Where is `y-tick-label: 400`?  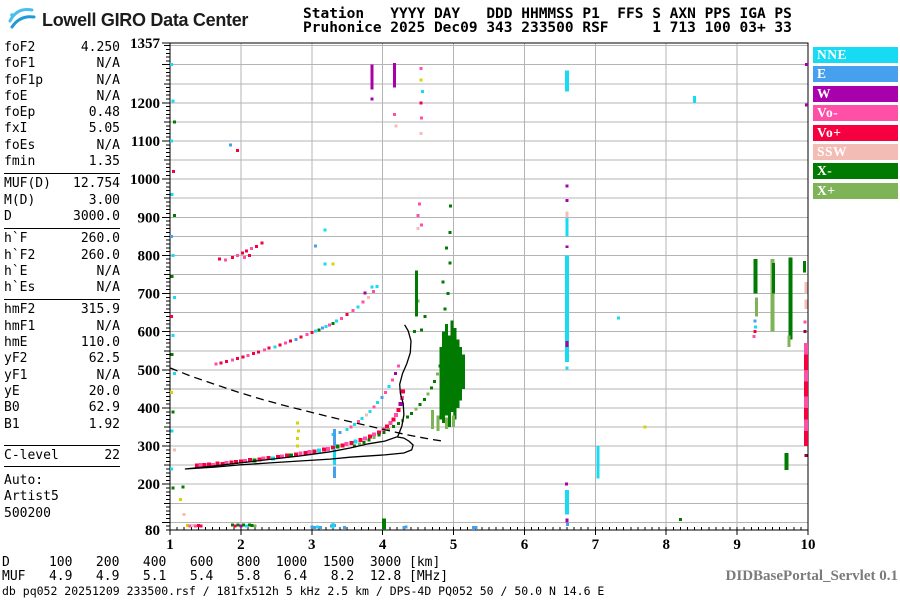 y-tick-label: 400 is located at coordinates (149, 409).